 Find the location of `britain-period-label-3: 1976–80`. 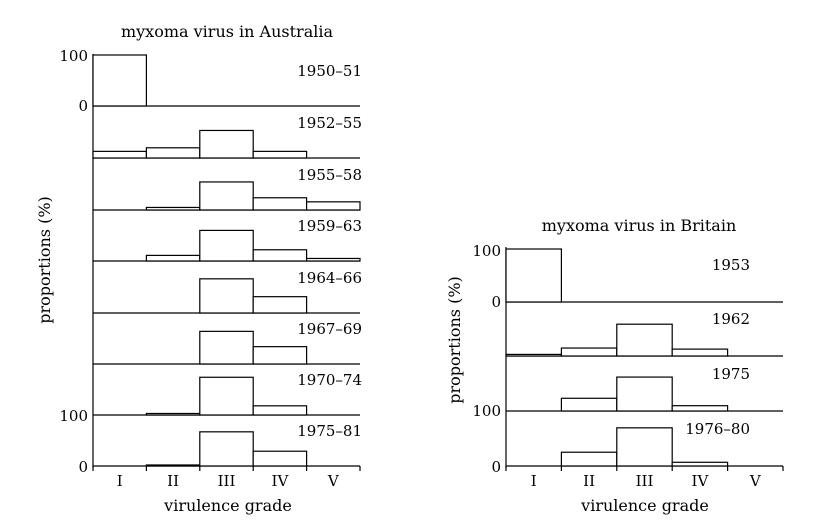

britain-period-label-3: 1976–80 is located at coordinates (717, 429).